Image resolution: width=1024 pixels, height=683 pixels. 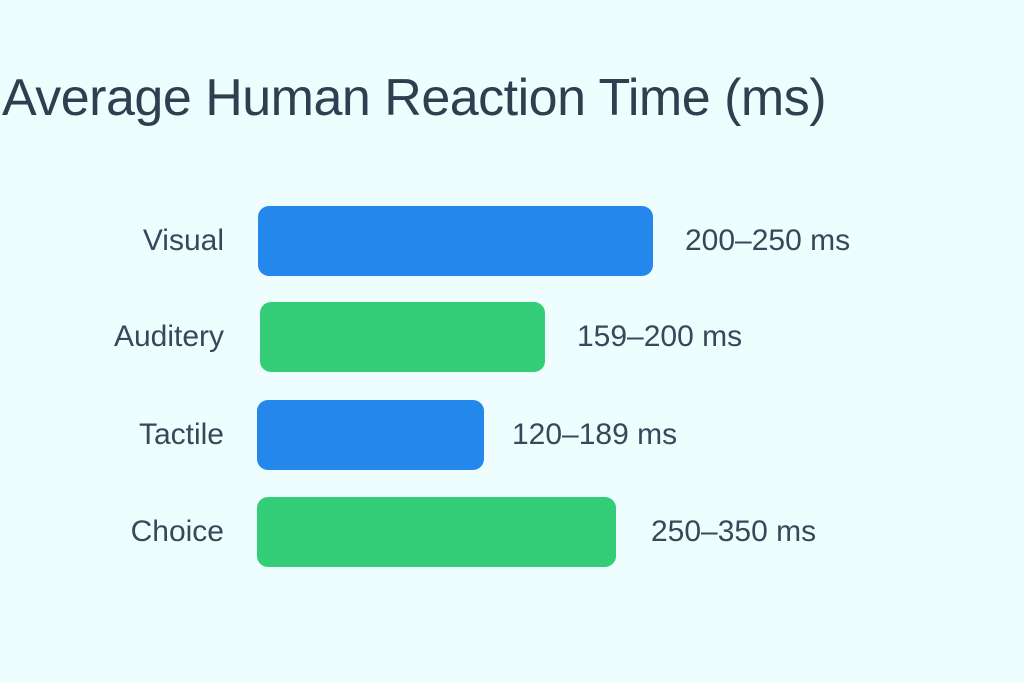 What do you see at coordinates (768, 240) in the screenshot?
I see `value-label: 200–250 ms` at bounding box center [768, 240].